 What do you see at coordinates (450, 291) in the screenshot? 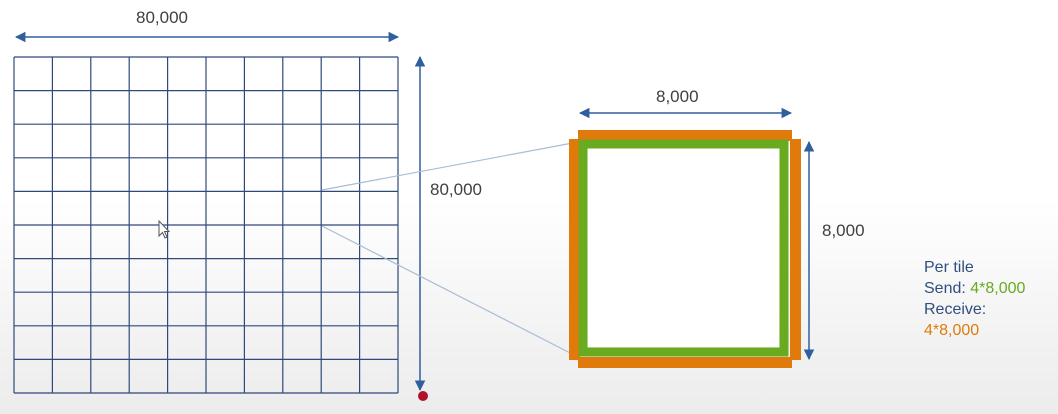
I see `connector-line-bottom` at bounding box center [450, 291].